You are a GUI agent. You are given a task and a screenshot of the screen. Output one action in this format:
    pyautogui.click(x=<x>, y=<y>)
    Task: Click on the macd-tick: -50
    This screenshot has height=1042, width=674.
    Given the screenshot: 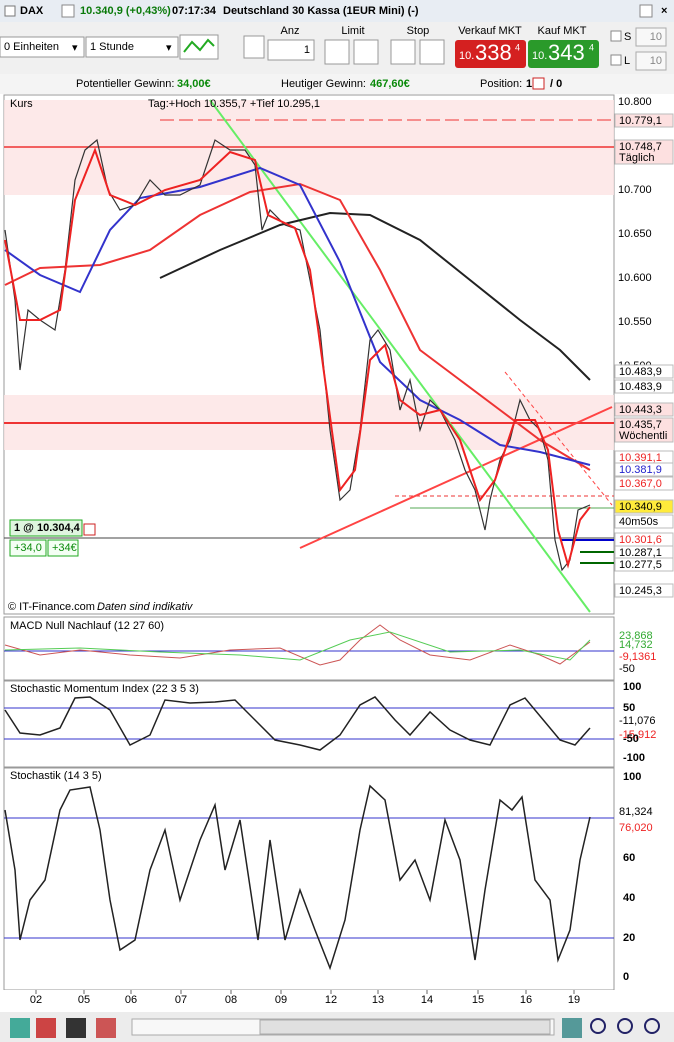 What is the action you would take?
    pyautogui.click(x=627, y=669)
    